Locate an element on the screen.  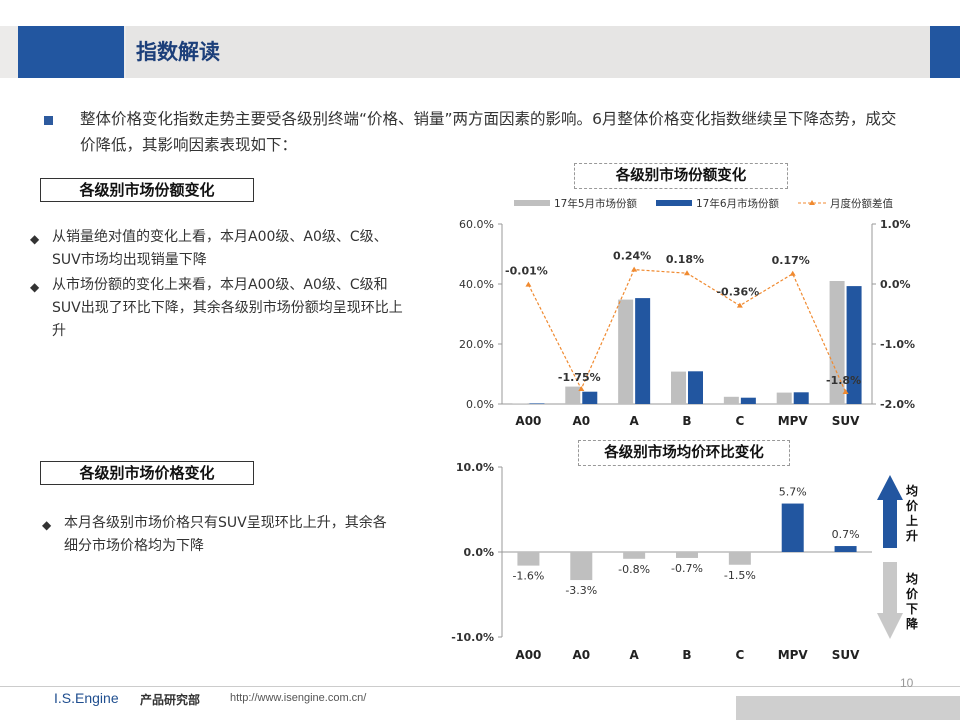
header-accent-left is located at coordinates (71, 52).